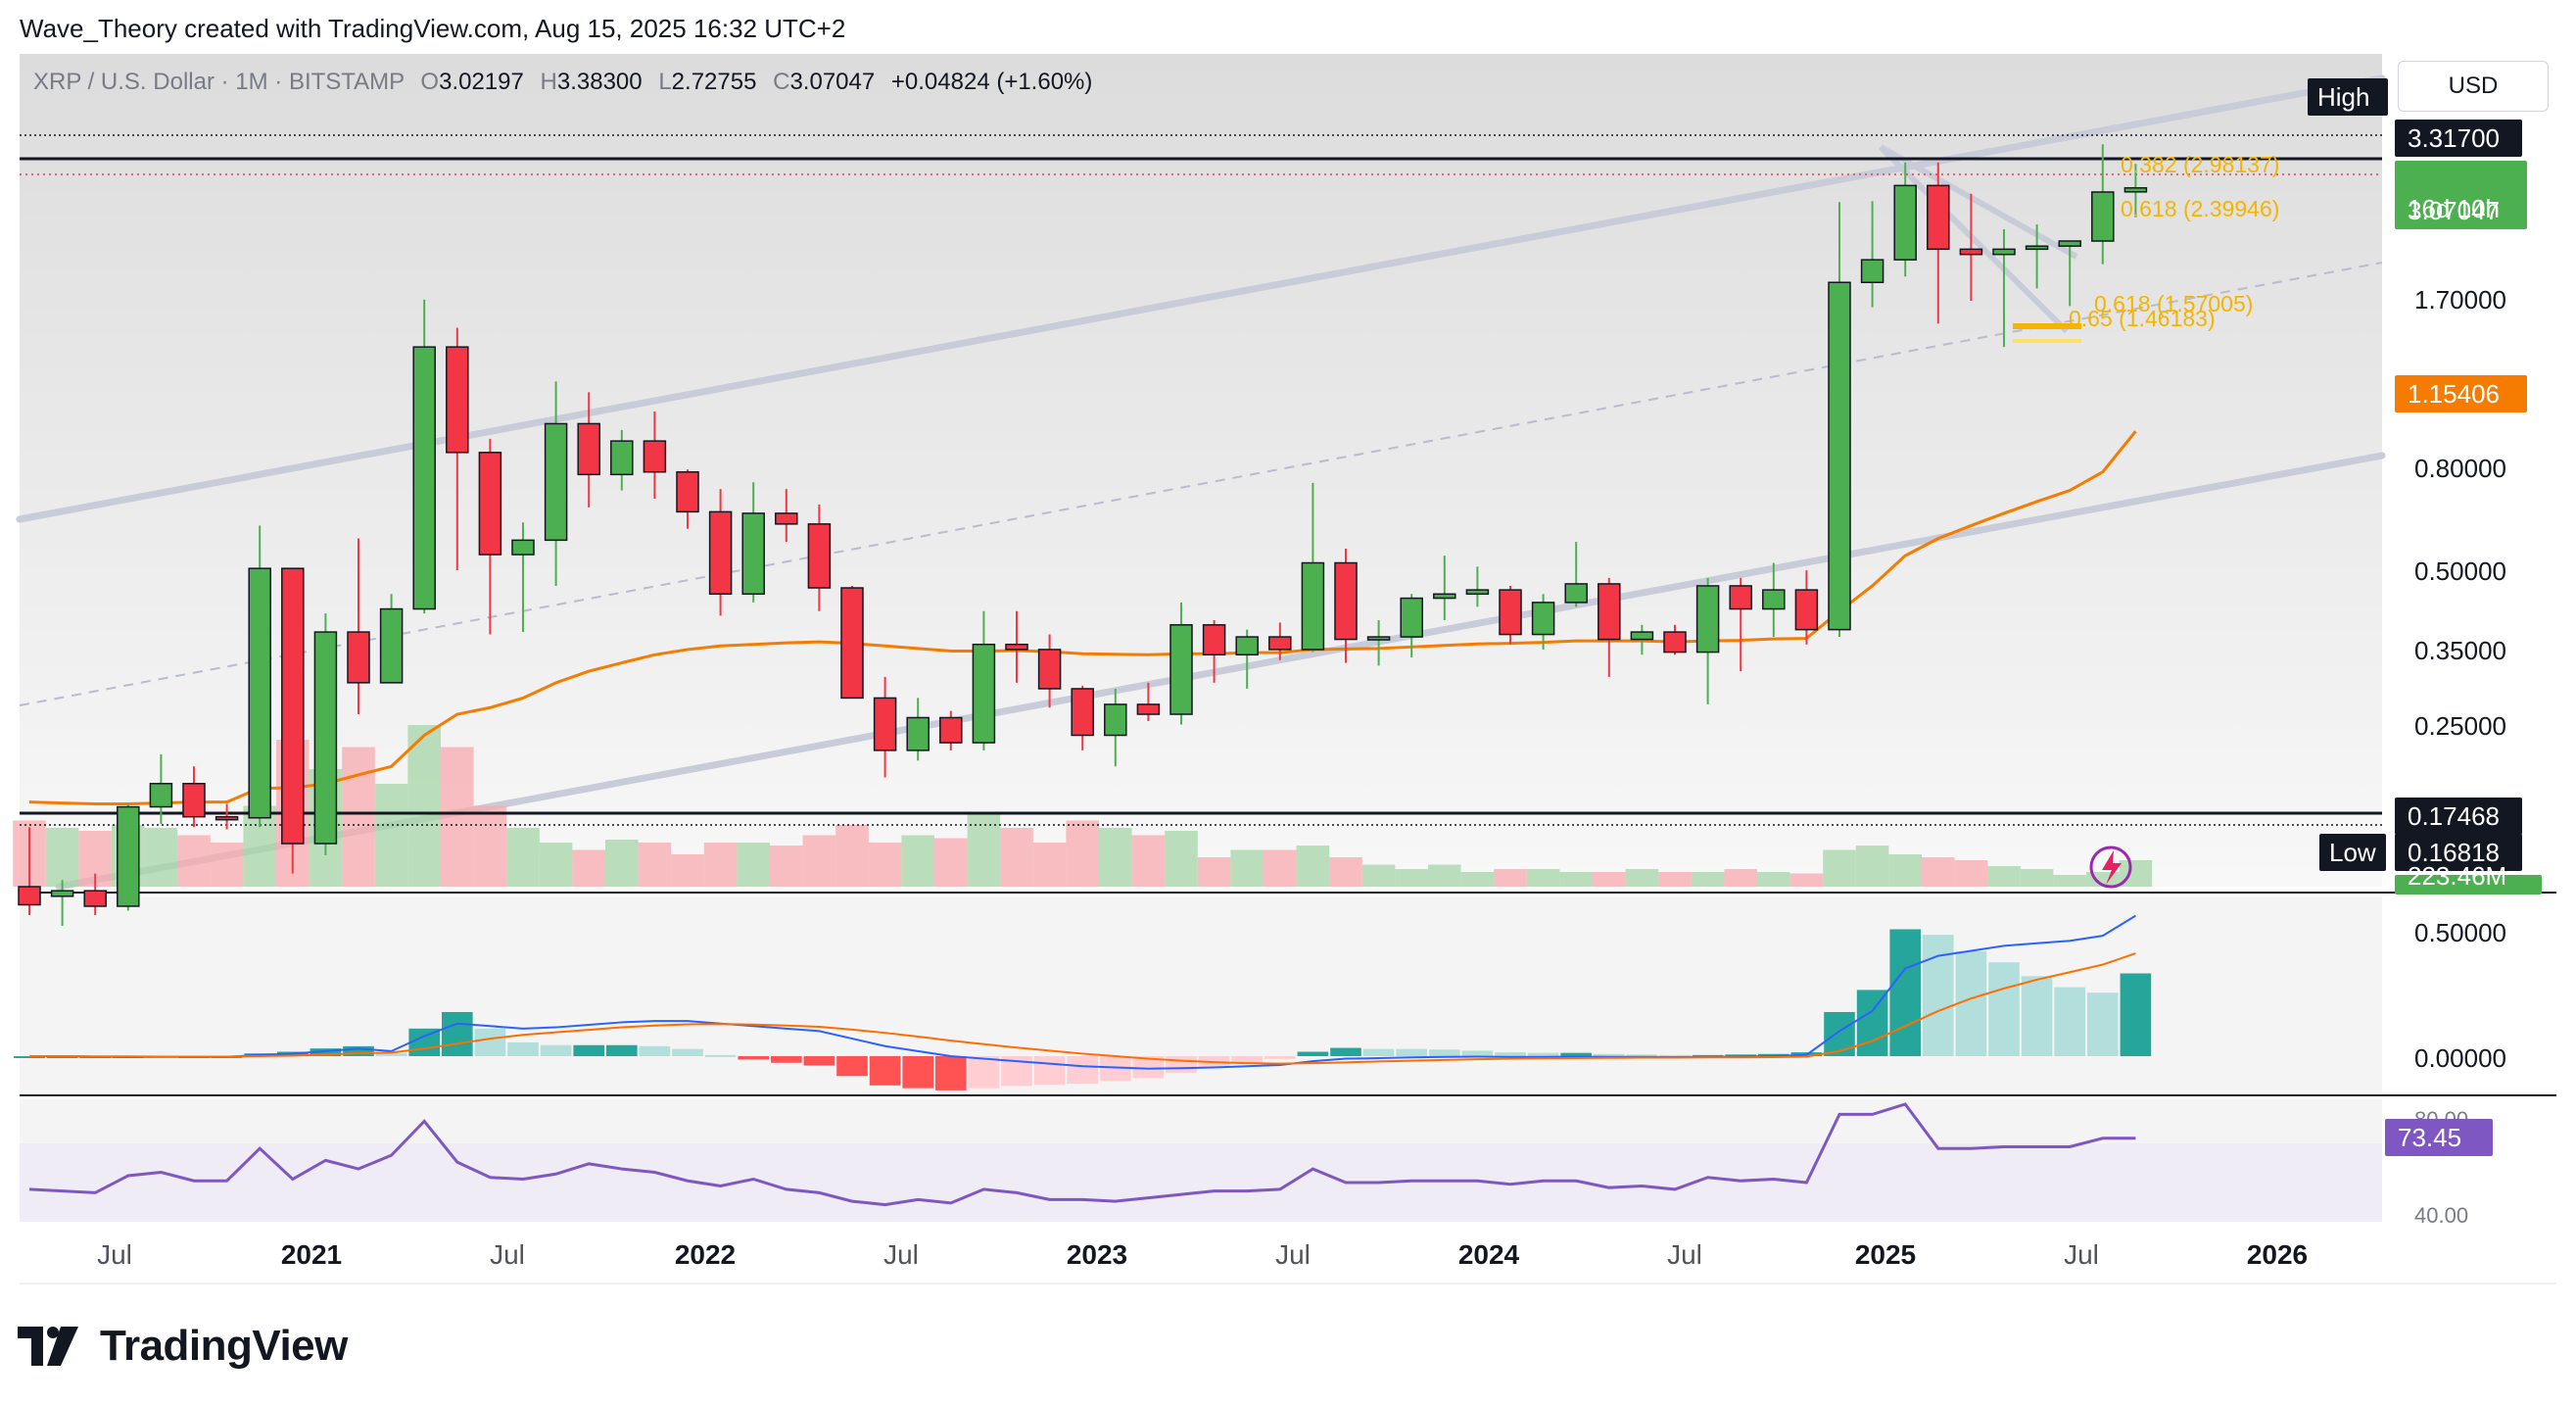 Image resolution: width=2576 pixels, height=1403 pixels. What do you see at coordinates (2458, 138) in the screenshot?
I see `resistance-price-tag-box` at bounding box center [2458, 138].